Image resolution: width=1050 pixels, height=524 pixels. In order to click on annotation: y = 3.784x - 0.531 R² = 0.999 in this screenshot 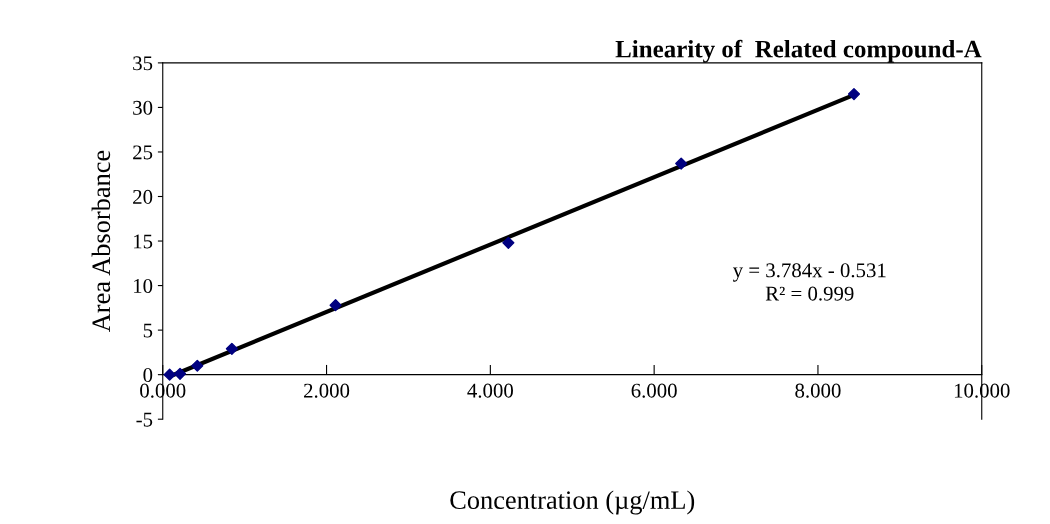, I will do `click(809, 282)`.